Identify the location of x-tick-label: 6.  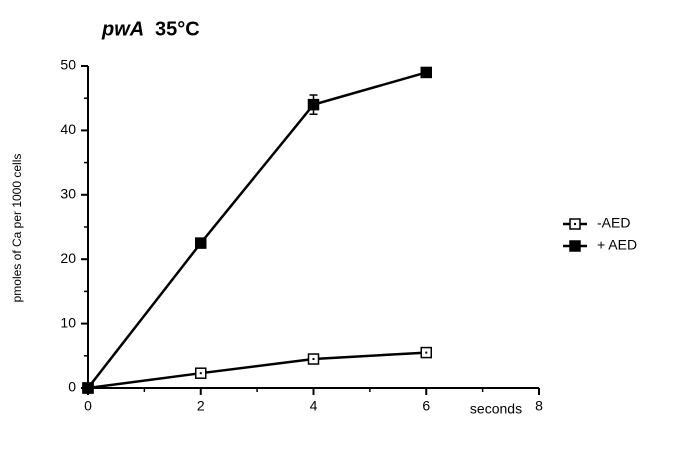
(426, 406).